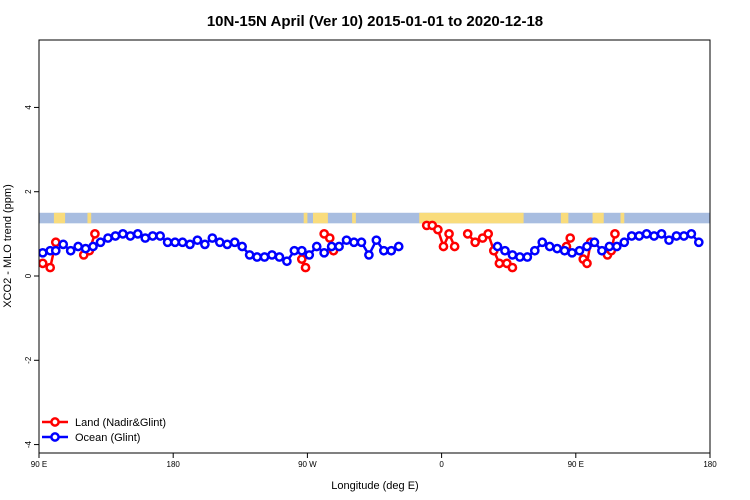  I want to click on series-line, so click(598, 245).